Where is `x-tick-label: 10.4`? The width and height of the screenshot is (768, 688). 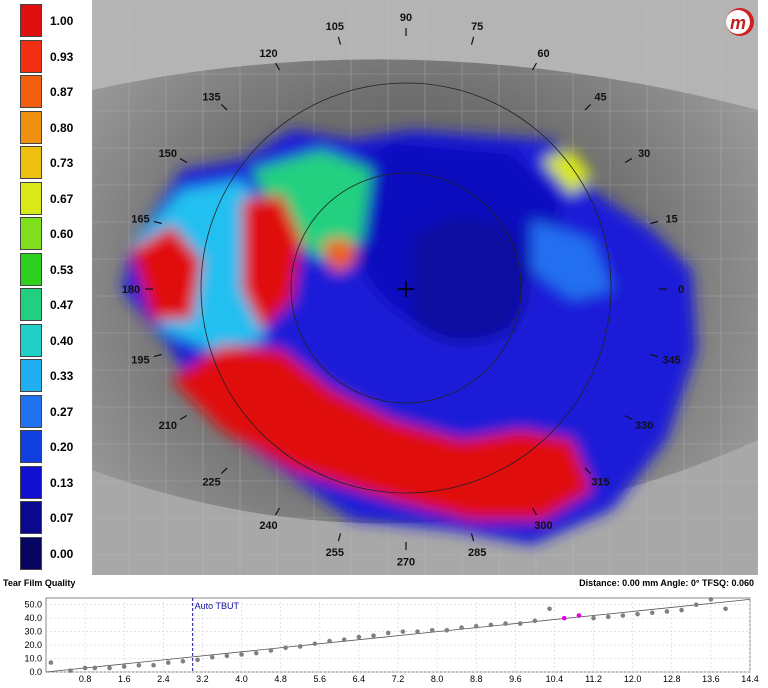 x-tick-label: 10.4 is located at coordinates (555, 678).